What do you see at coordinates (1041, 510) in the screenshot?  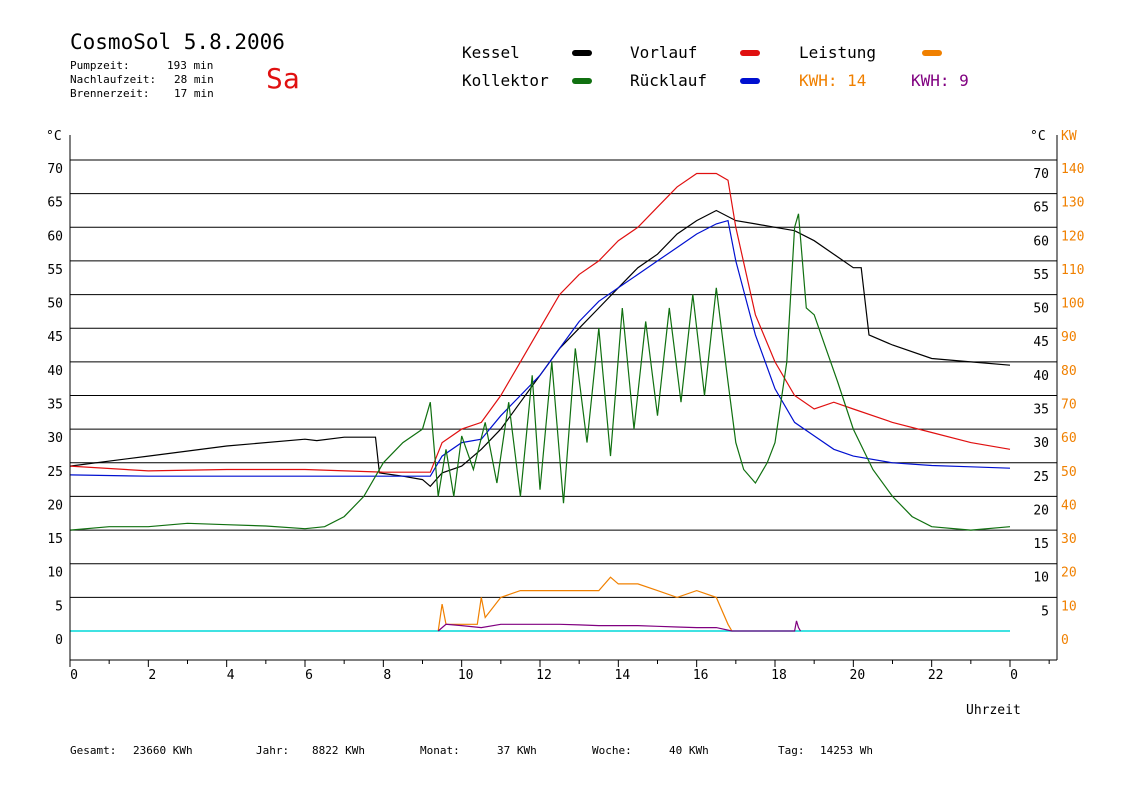 I see `y-tick-label-right-temp: 20` at bounding box center [1041, 510].